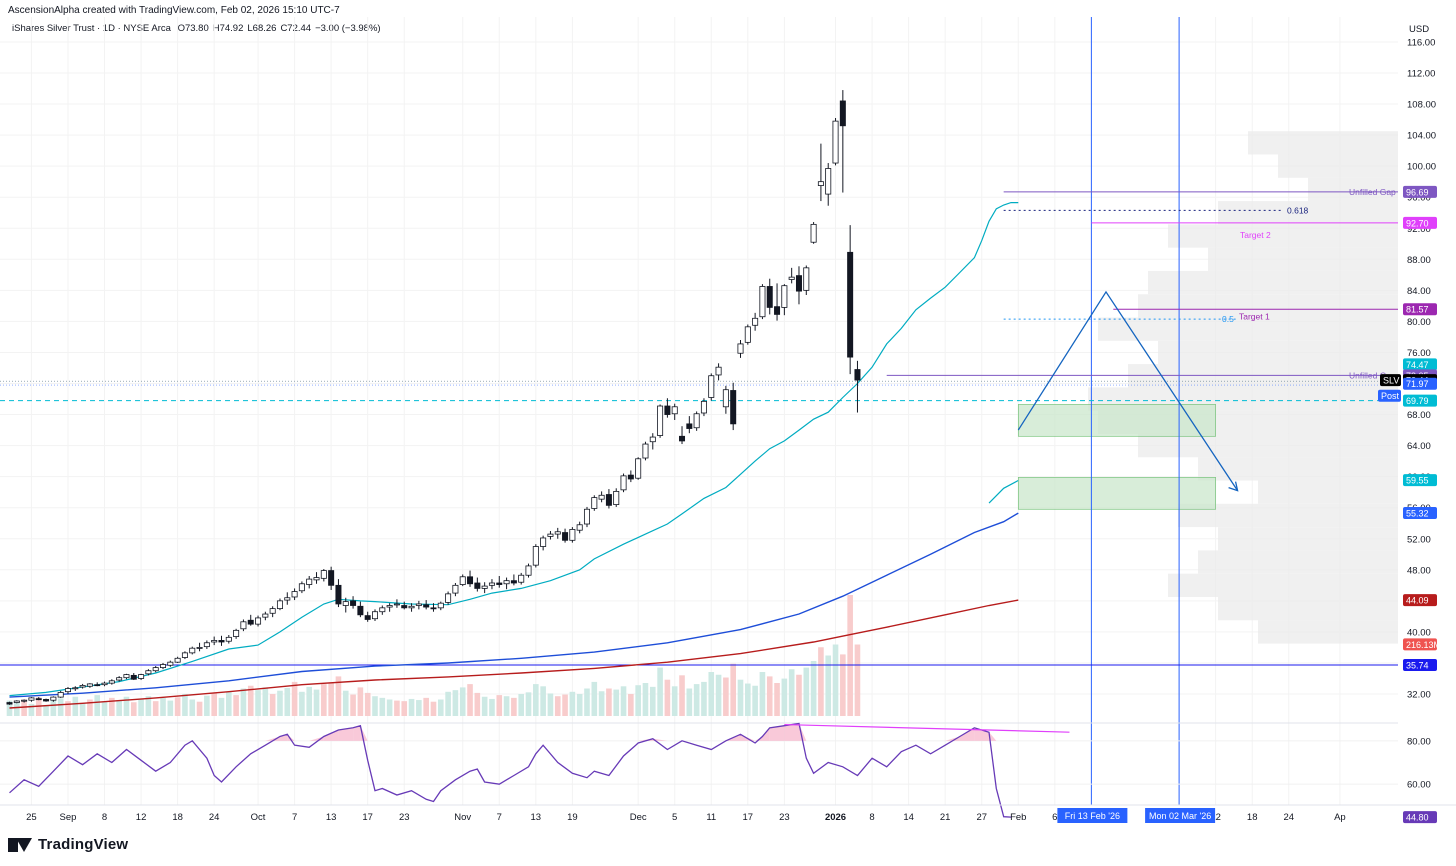 The image size is (1456, 866). Describe the element at coordinates (1421, 167) in the screenshot. I see `y-tick-label: 100.00` at that location.